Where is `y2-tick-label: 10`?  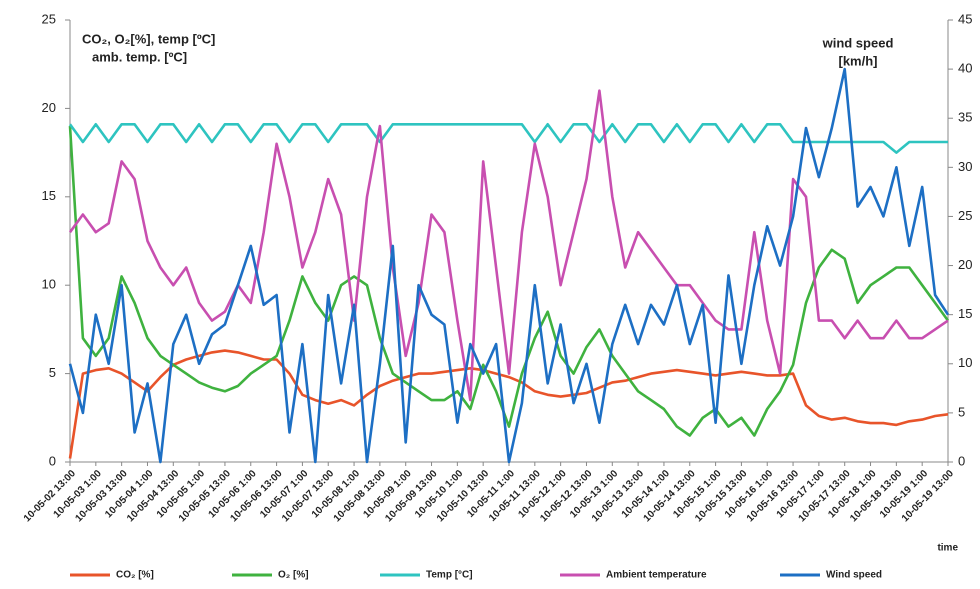
y2-tick-label: 10 is located at coordinates (965, 362).